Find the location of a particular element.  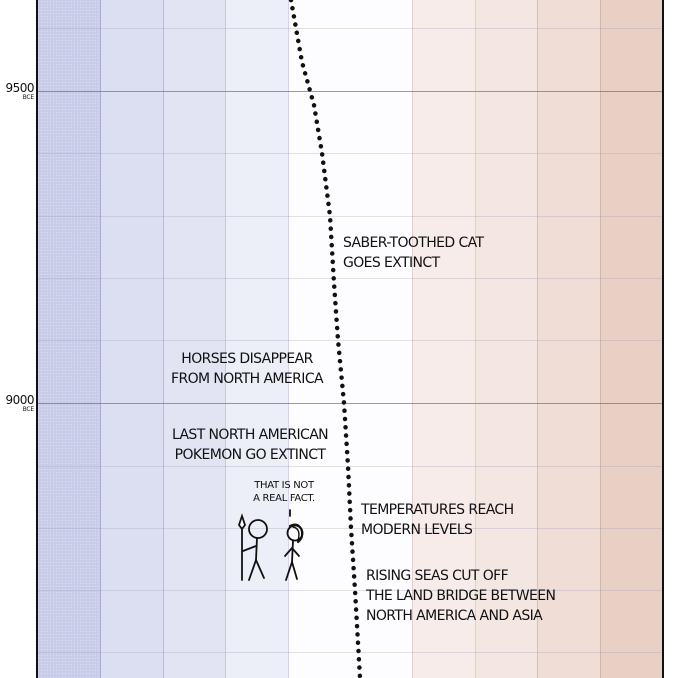

stick-figure-with-hair is located at coordinates (294, 545).